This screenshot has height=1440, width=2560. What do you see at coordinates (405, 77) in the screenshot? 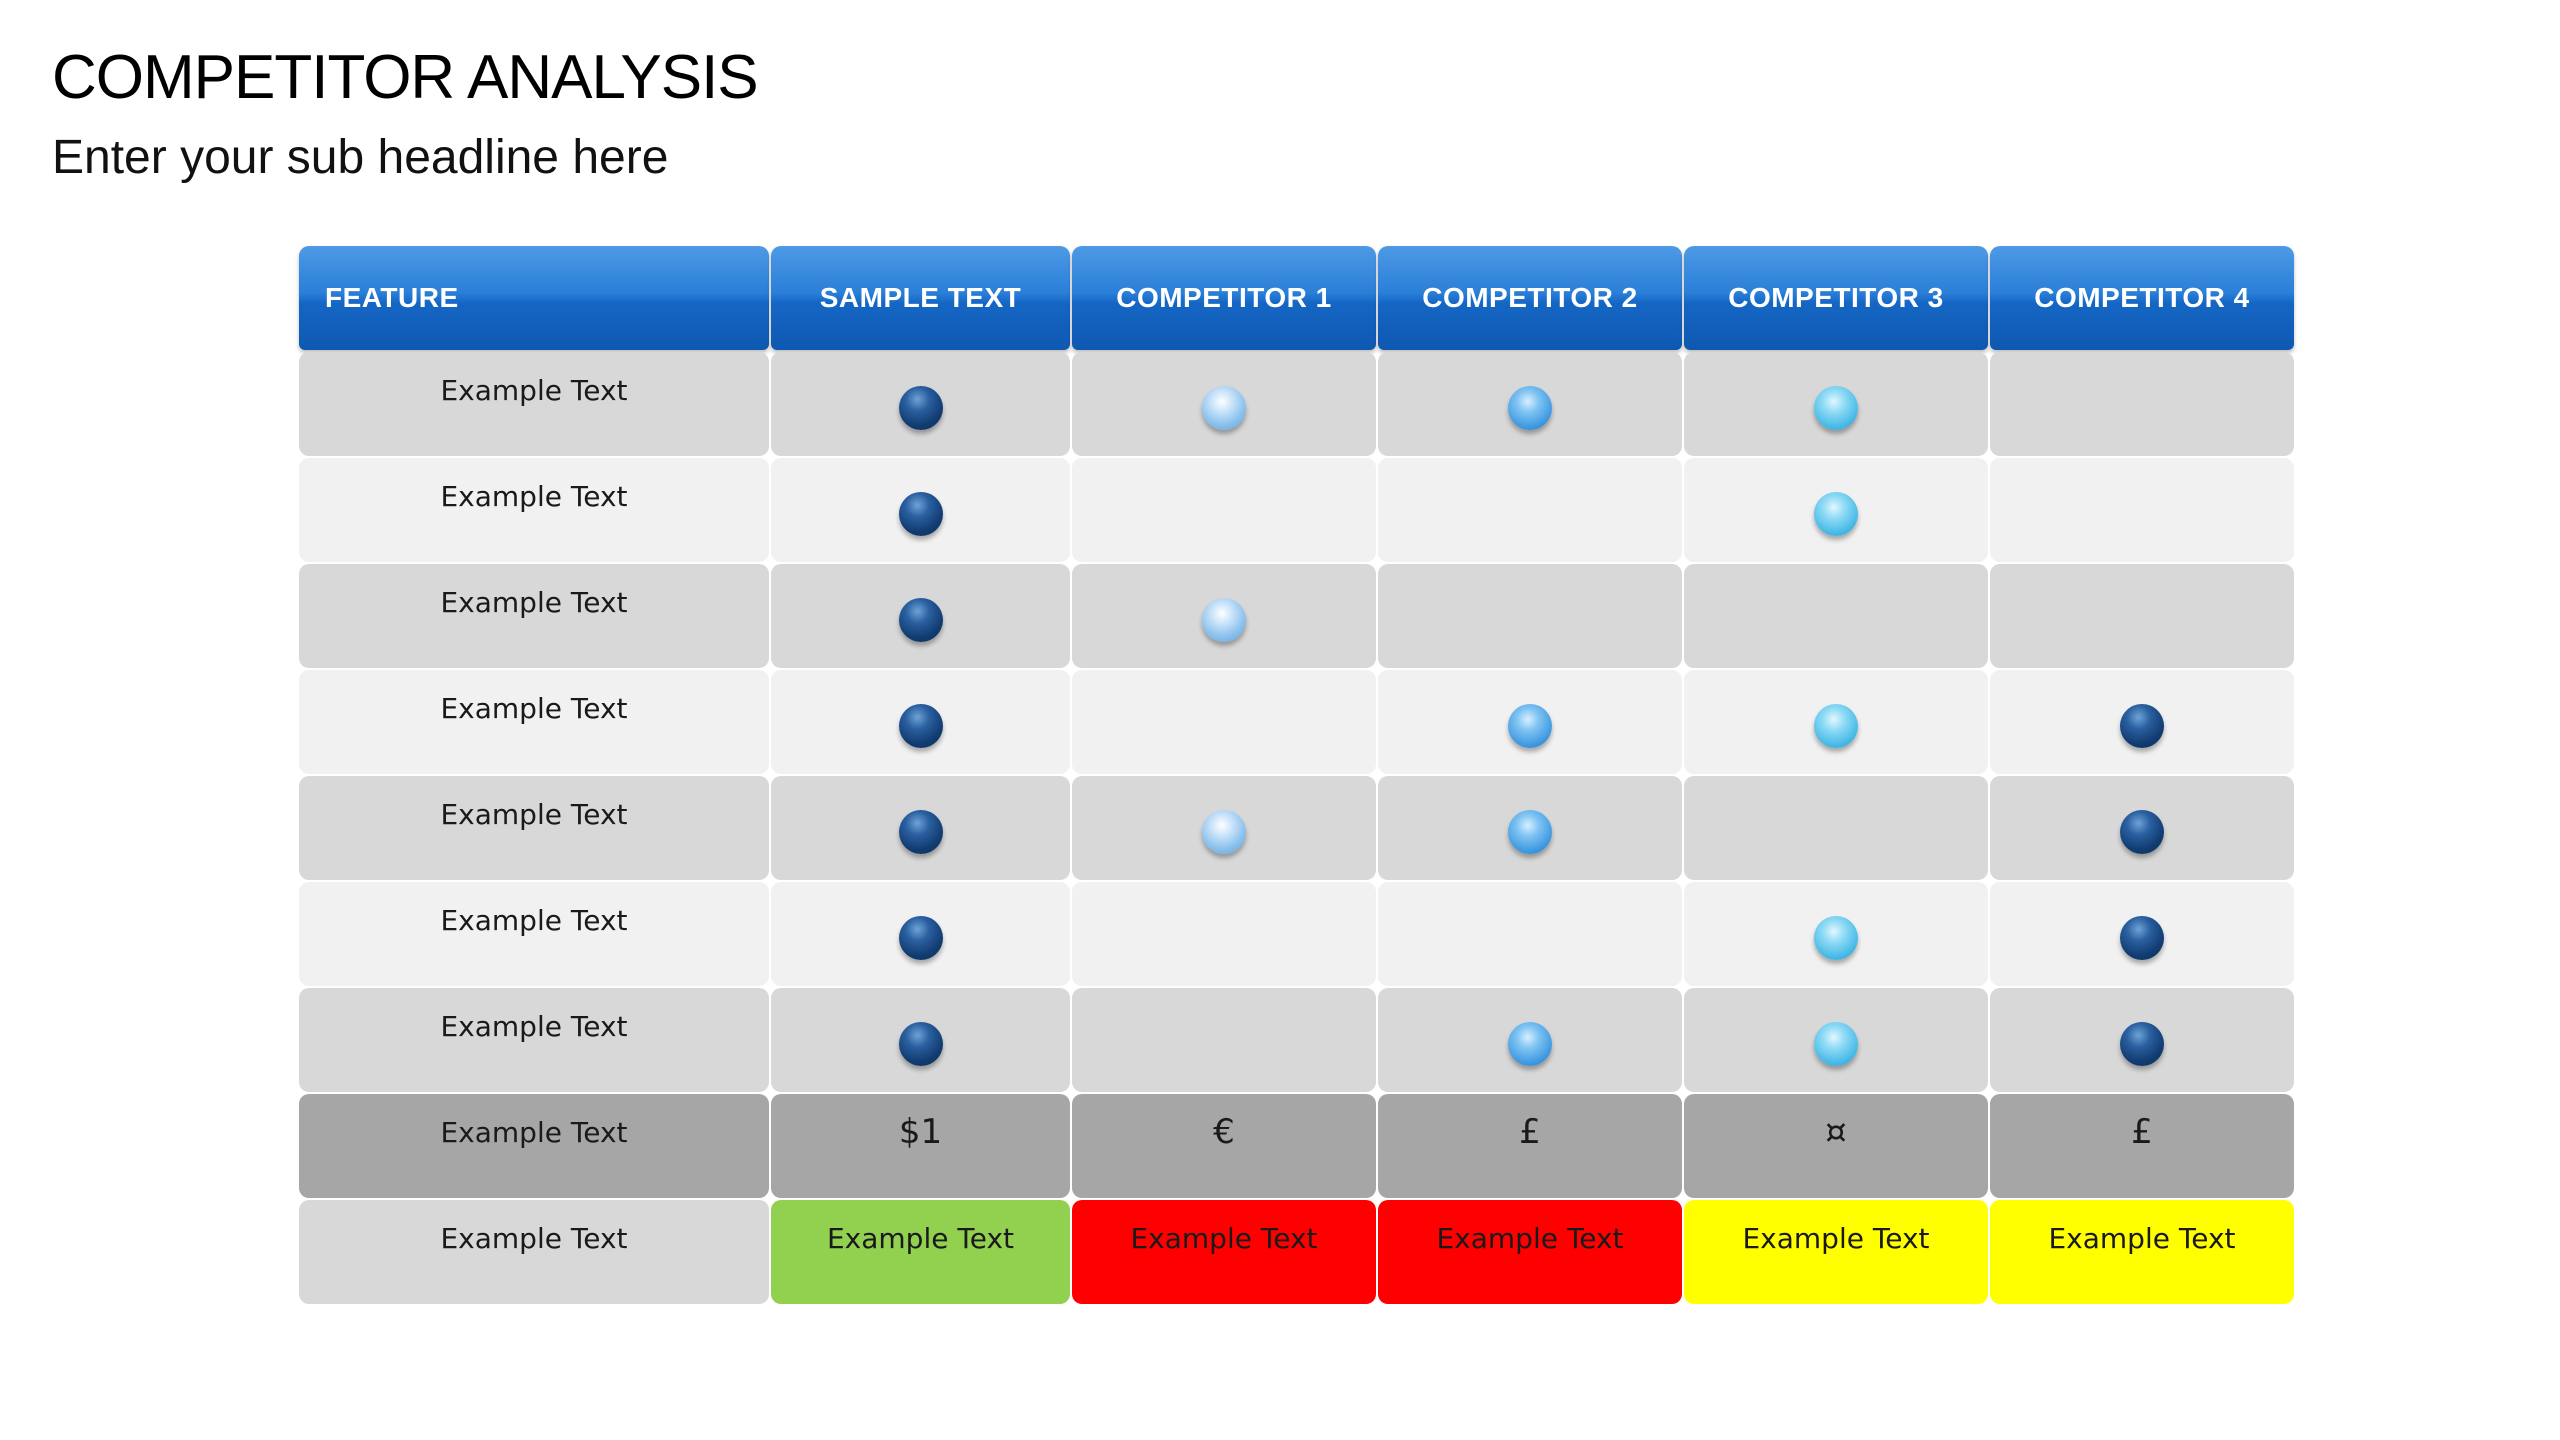
I see `page-title: COMPETITOR ANALYSIS` at bounding box center [405, 77].